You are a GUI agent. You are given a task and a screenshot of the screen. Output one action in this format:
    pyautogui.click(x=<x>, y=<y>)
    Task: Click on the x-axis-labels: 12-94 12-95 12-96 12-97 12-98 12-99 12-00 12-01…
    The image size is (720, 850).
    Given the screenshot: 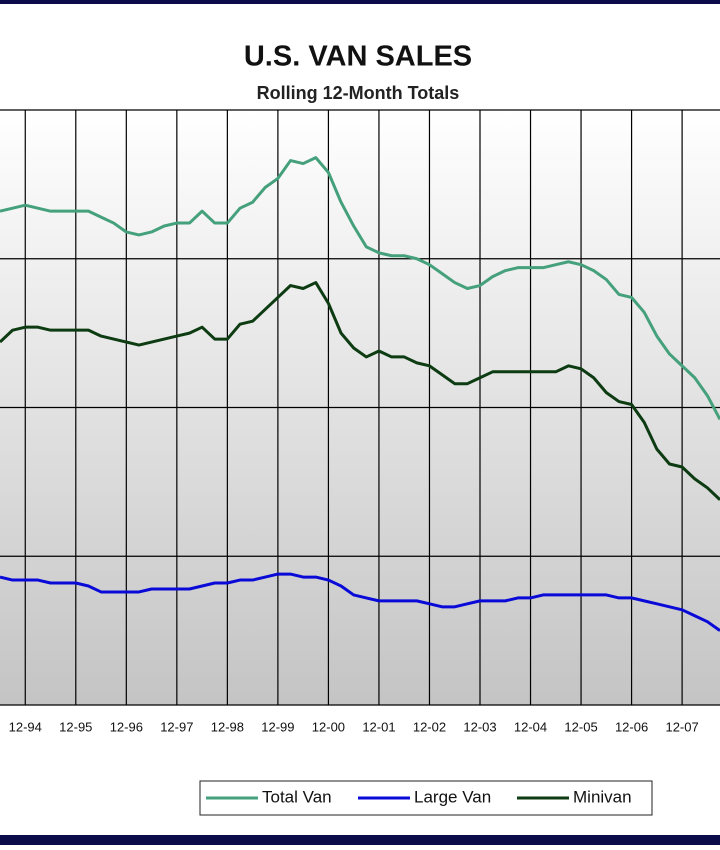 What is the action you would take?
    pyautogui.click(x=354, y=726)
    